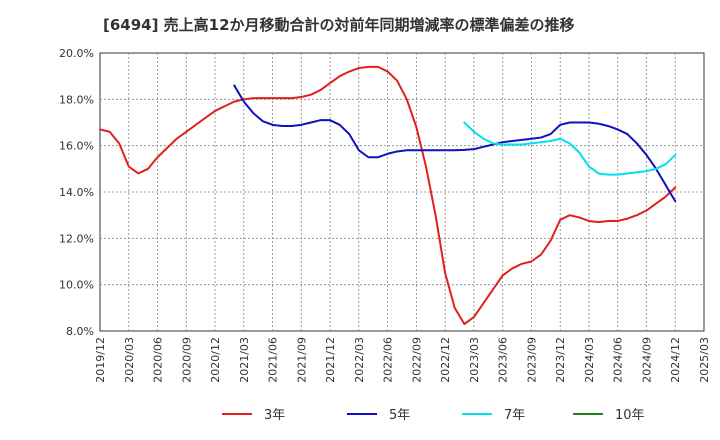 Image resolution: width=720 pixels, height=440 pixels. Describe the element at coordinates (560, 360) in the screenshot. I see `x-tick-label: 2023/12` at that location.